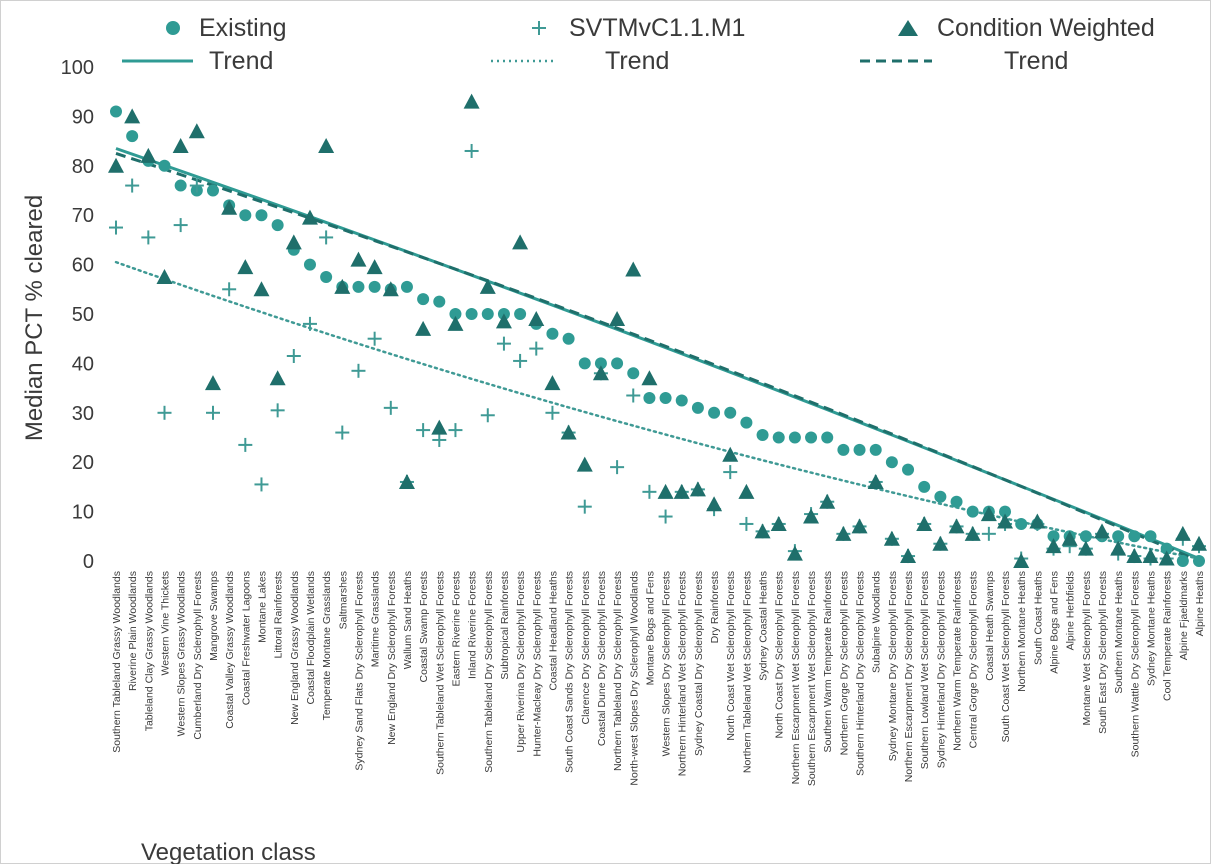  What do you see at coordinates (83, 364) in the screenshot?
I see `y-tick-label: 40` at bounding box center [83, 364].